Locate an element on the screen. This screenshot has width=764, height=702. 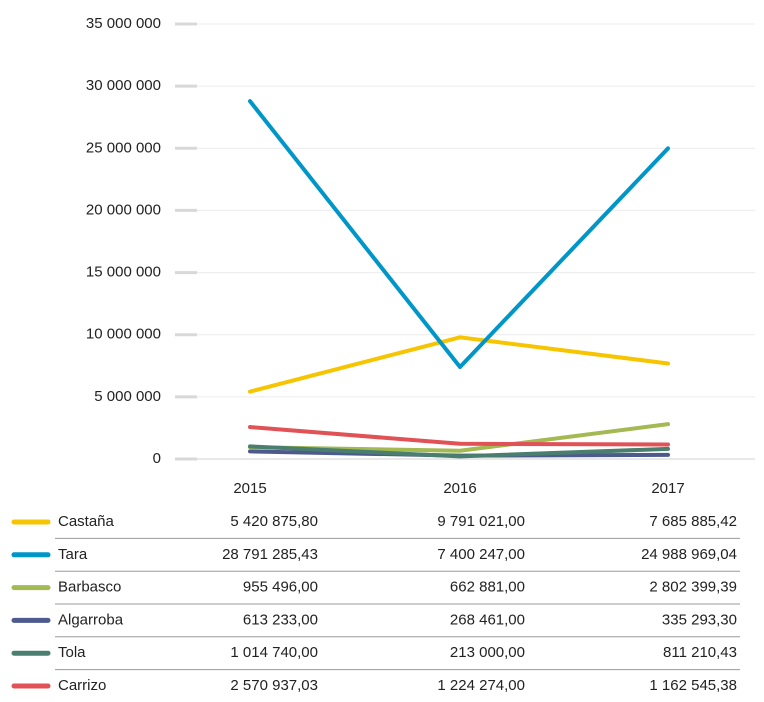
table-value: 2 570 937,03 is located at coordinates (274, 685).